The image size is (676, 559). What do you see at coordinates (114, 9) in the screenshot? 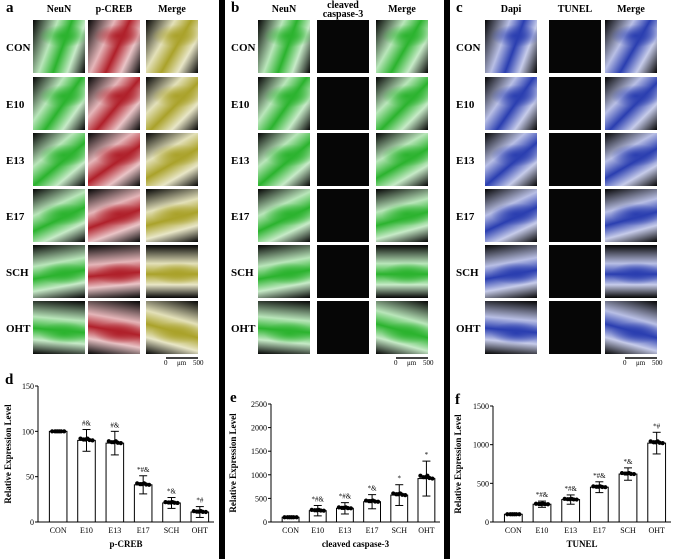
I see `column-label: p-CREB` at bounding box center [114, 9].